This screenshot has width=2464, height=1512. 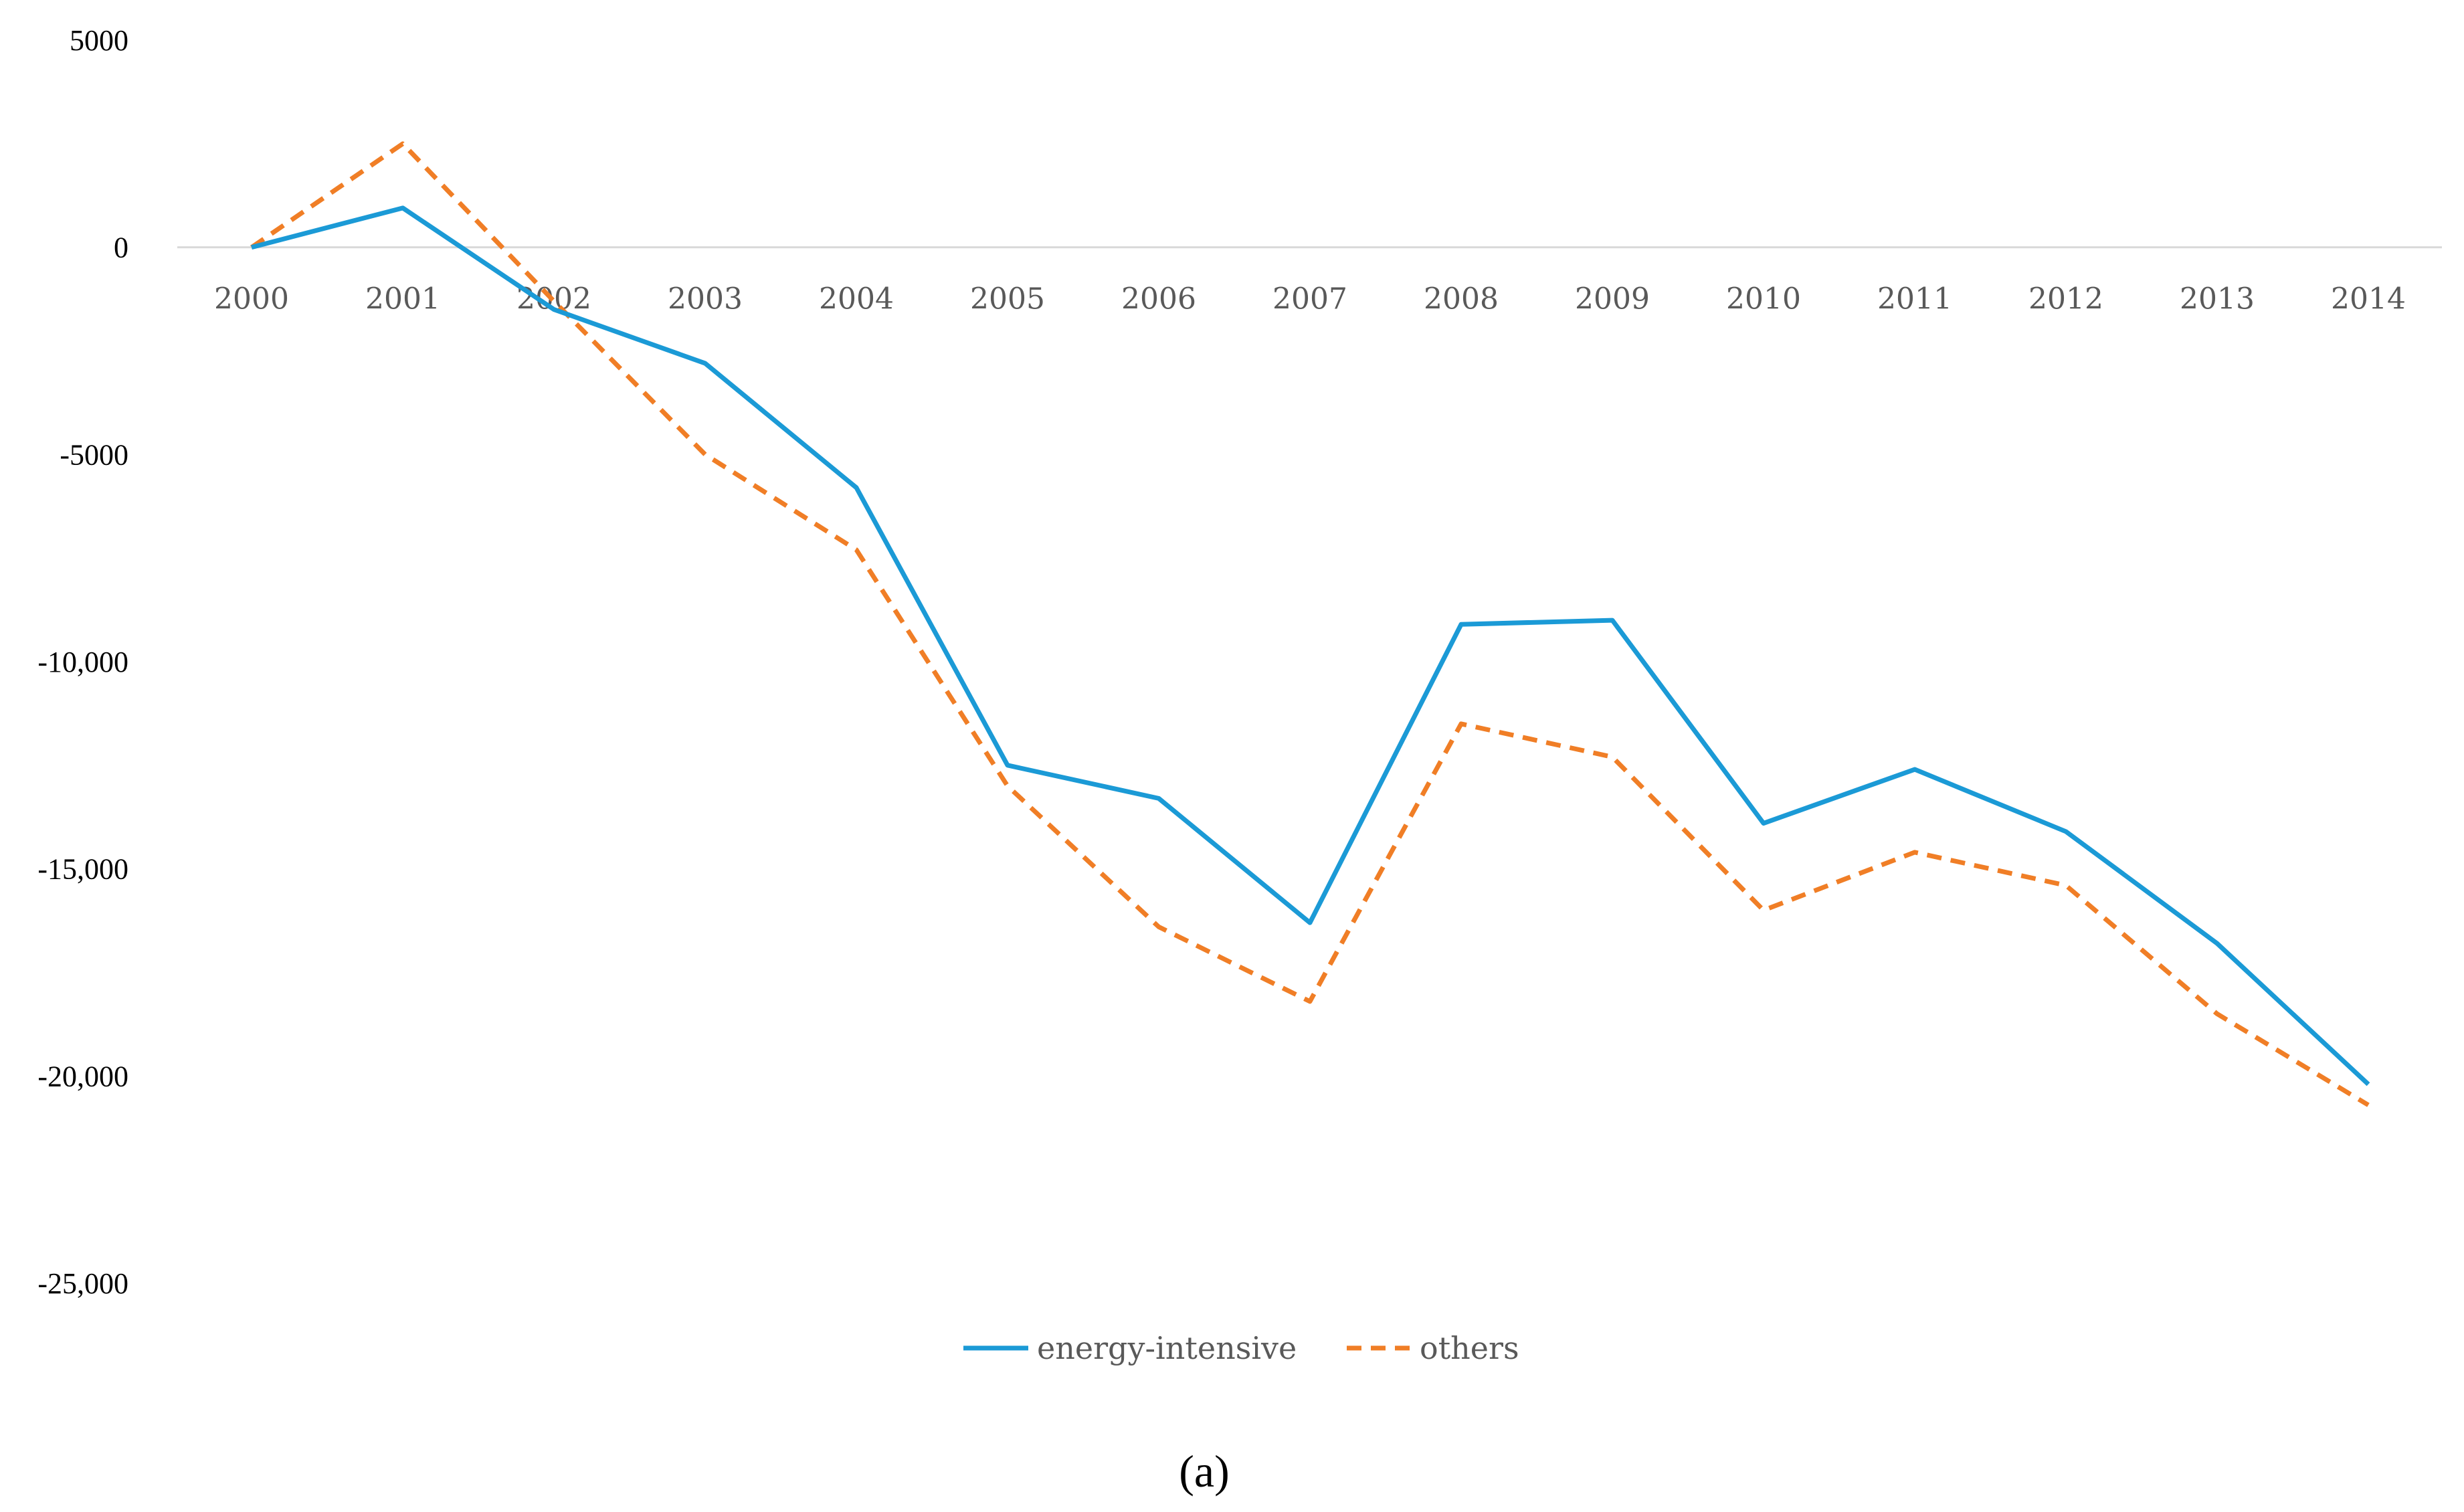 I want to click on y-axis-tick-labels: 5000 0 -5000 -10,000 -15,000 -20,000 -25,000, so click(x=82, y=662).